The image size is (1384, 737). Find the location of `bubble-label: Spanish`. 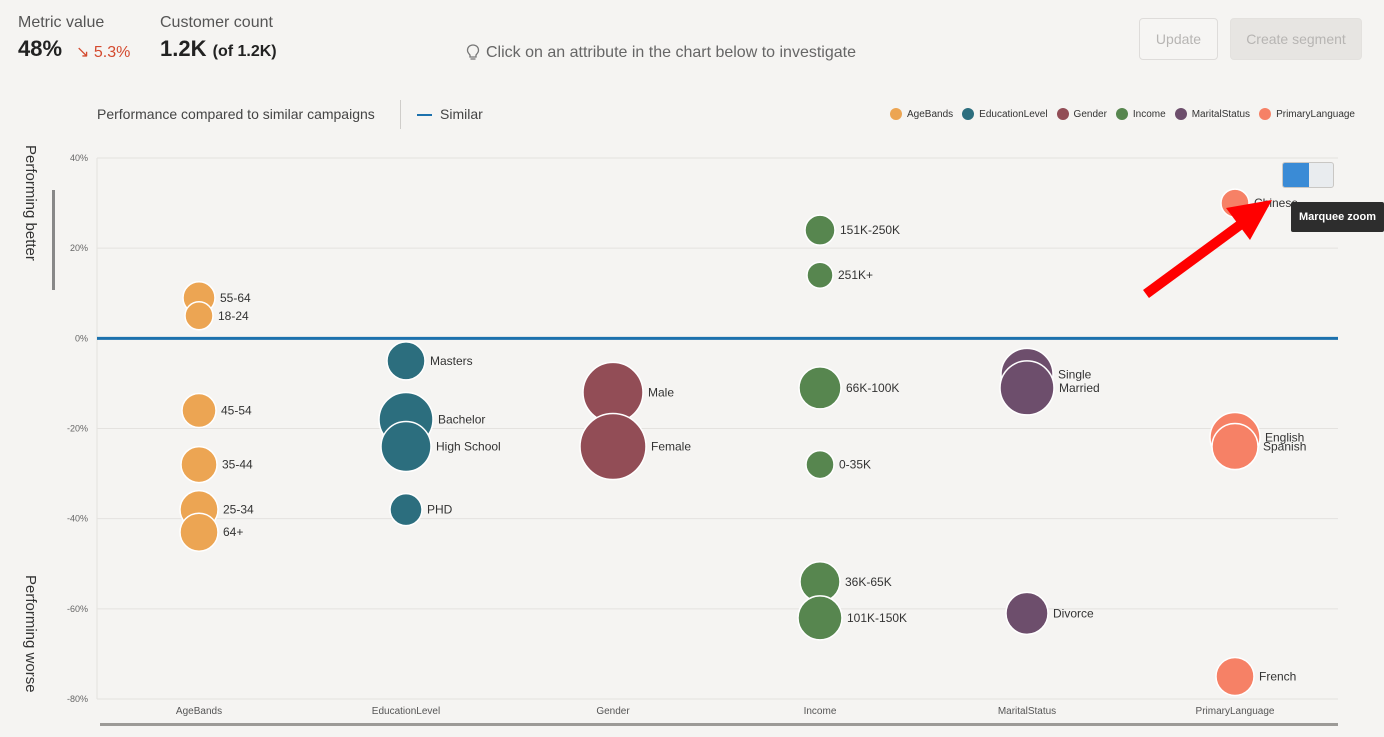

bubble-label: Spanish is located at coordinates (1284, 447).